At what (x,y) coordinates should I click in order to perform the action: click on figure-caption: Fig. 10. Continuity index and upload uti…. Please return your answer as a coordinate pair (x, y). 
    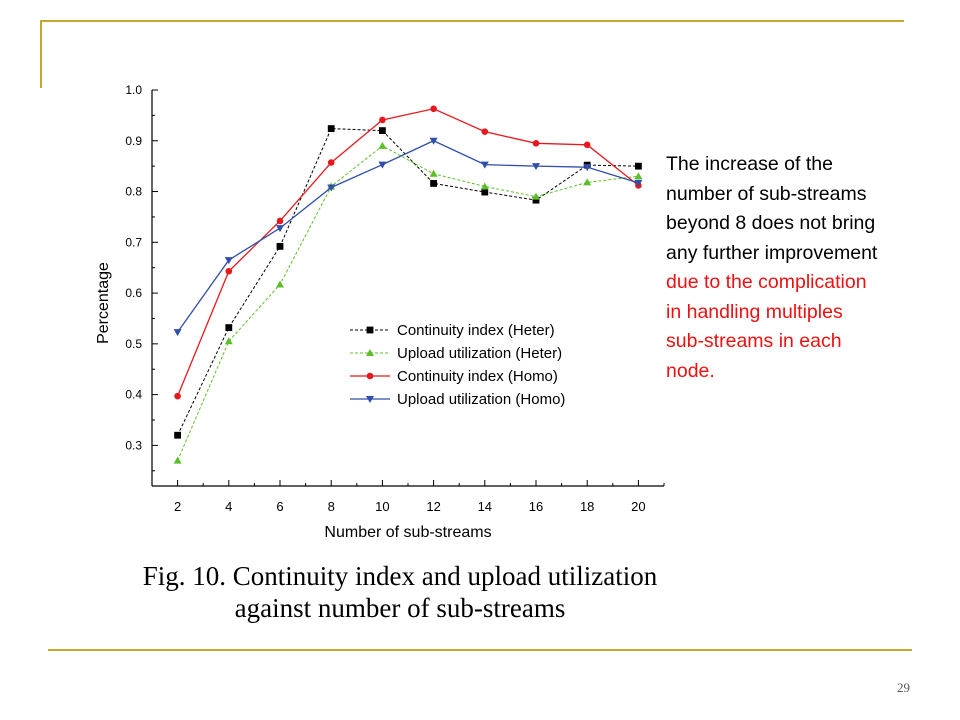
    Looking at the image, I should click on (400, 592).